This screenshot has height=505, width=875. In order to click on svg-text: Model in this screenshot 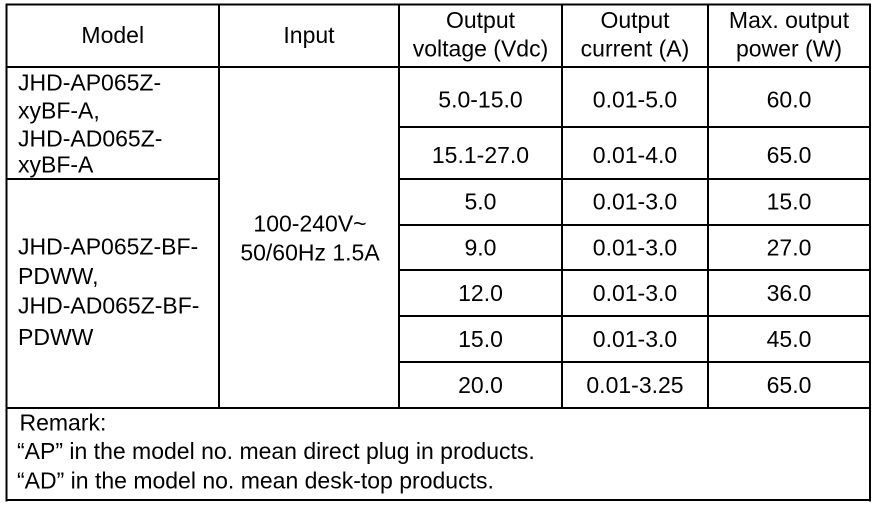, I will do `click(112, 35)`.